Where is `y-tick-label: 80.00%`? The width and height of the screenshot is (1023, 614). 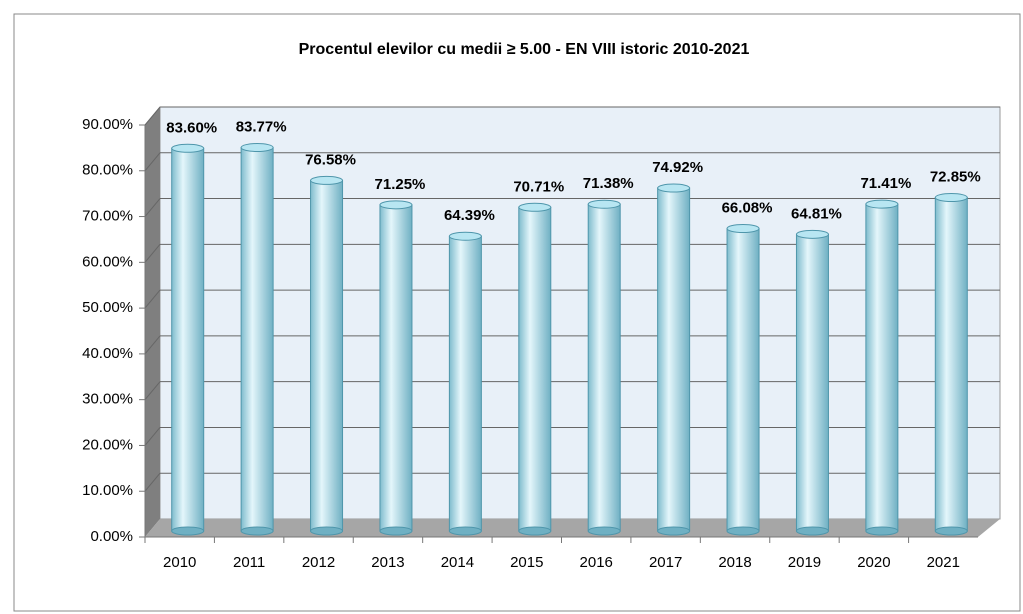
y-tick-label: 80.00% is located at coordinates (107, 170).